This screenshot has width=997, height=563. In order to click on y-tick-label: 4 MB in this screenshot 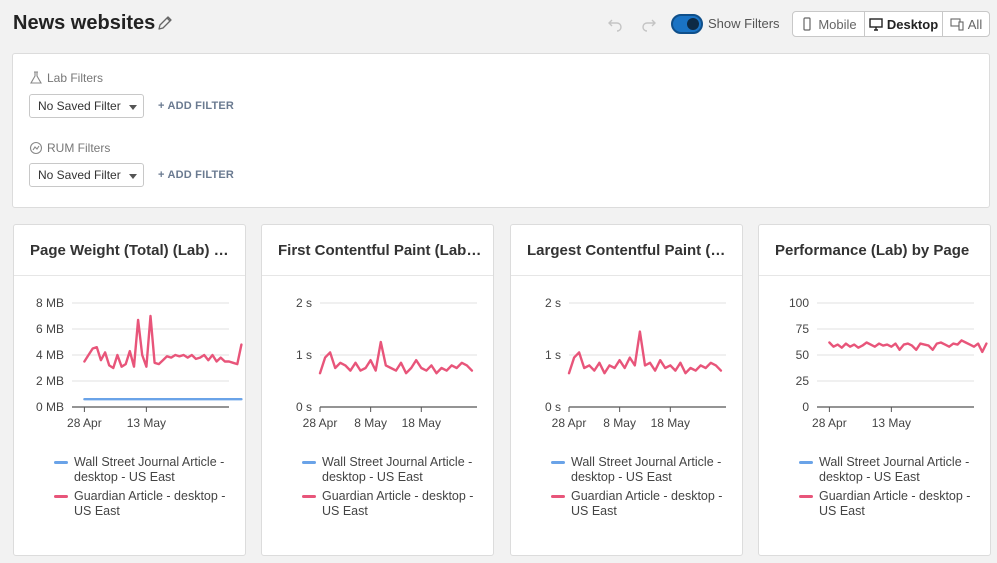, I will do `click(50, 355)`.